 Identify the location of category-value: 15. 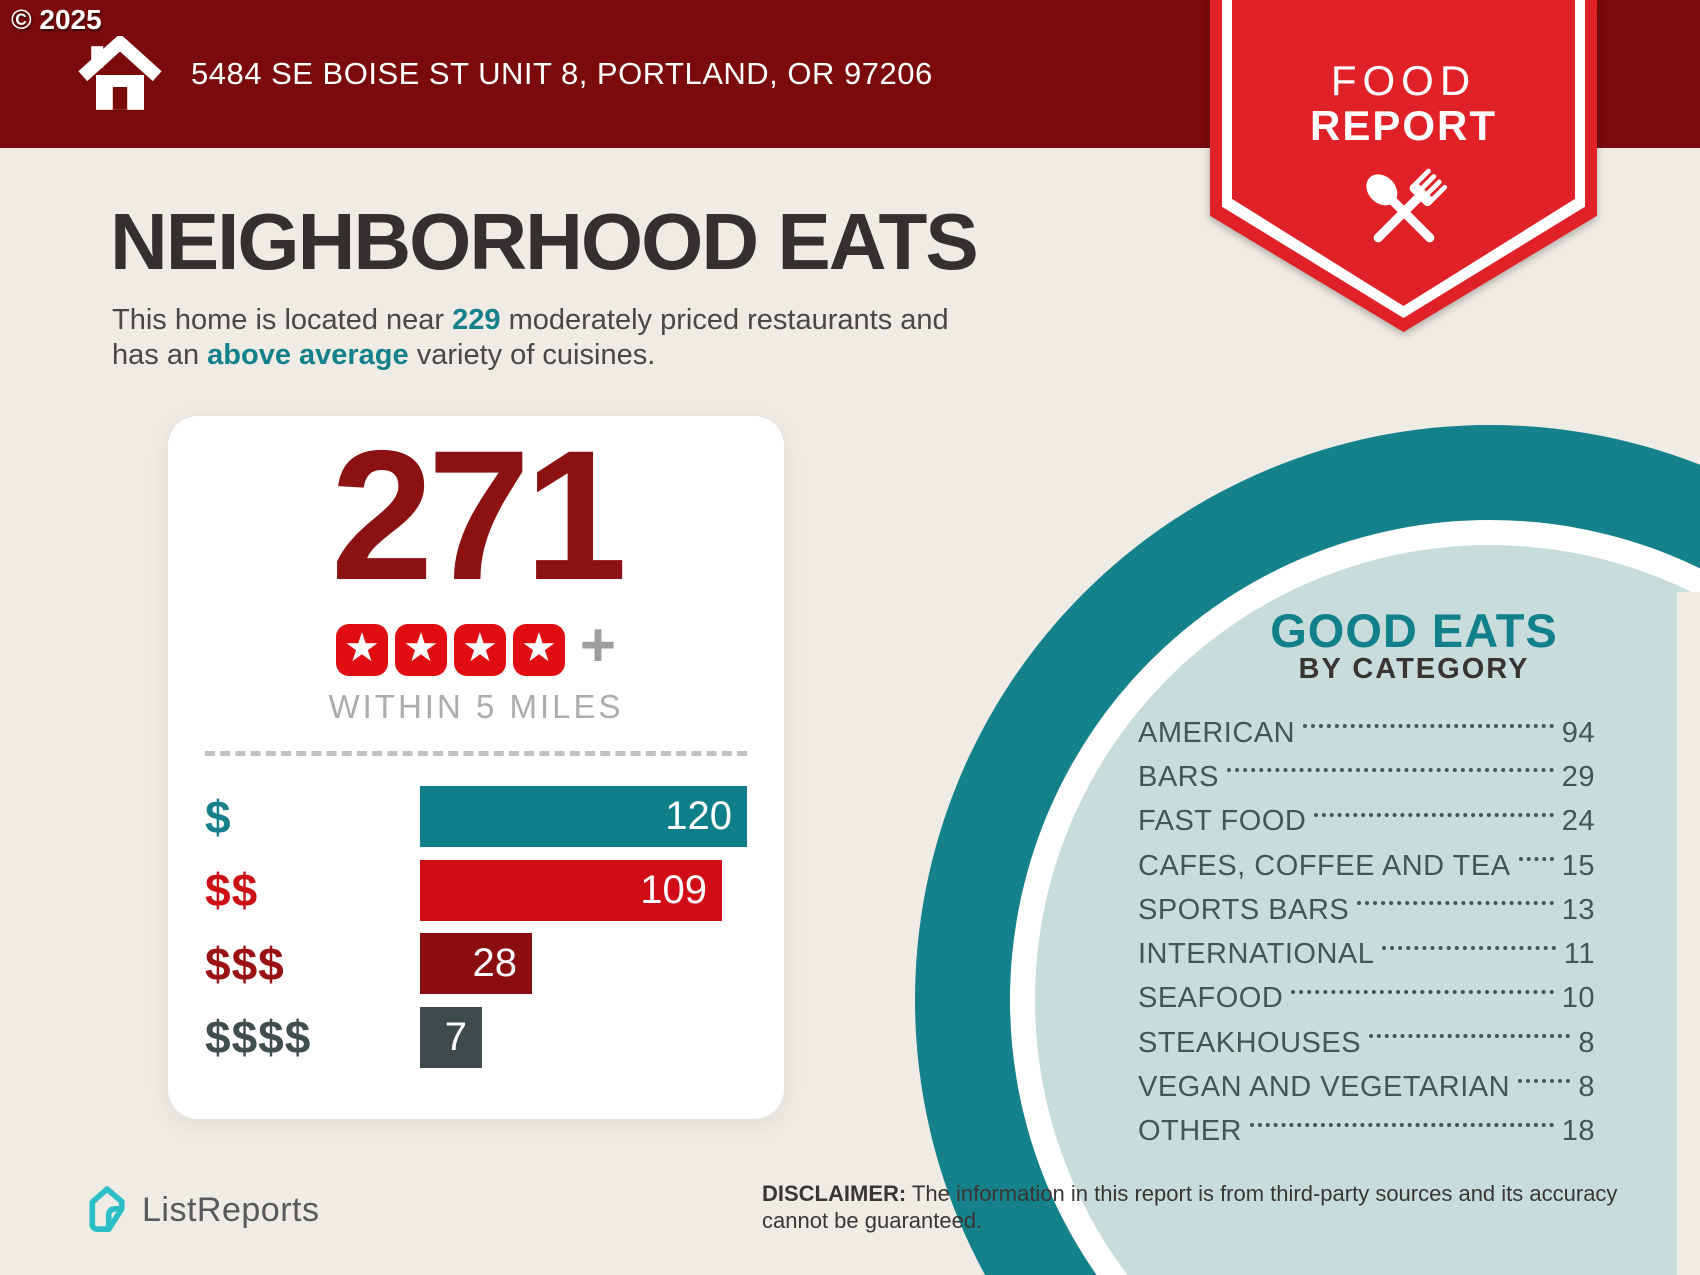
(1578, 865).